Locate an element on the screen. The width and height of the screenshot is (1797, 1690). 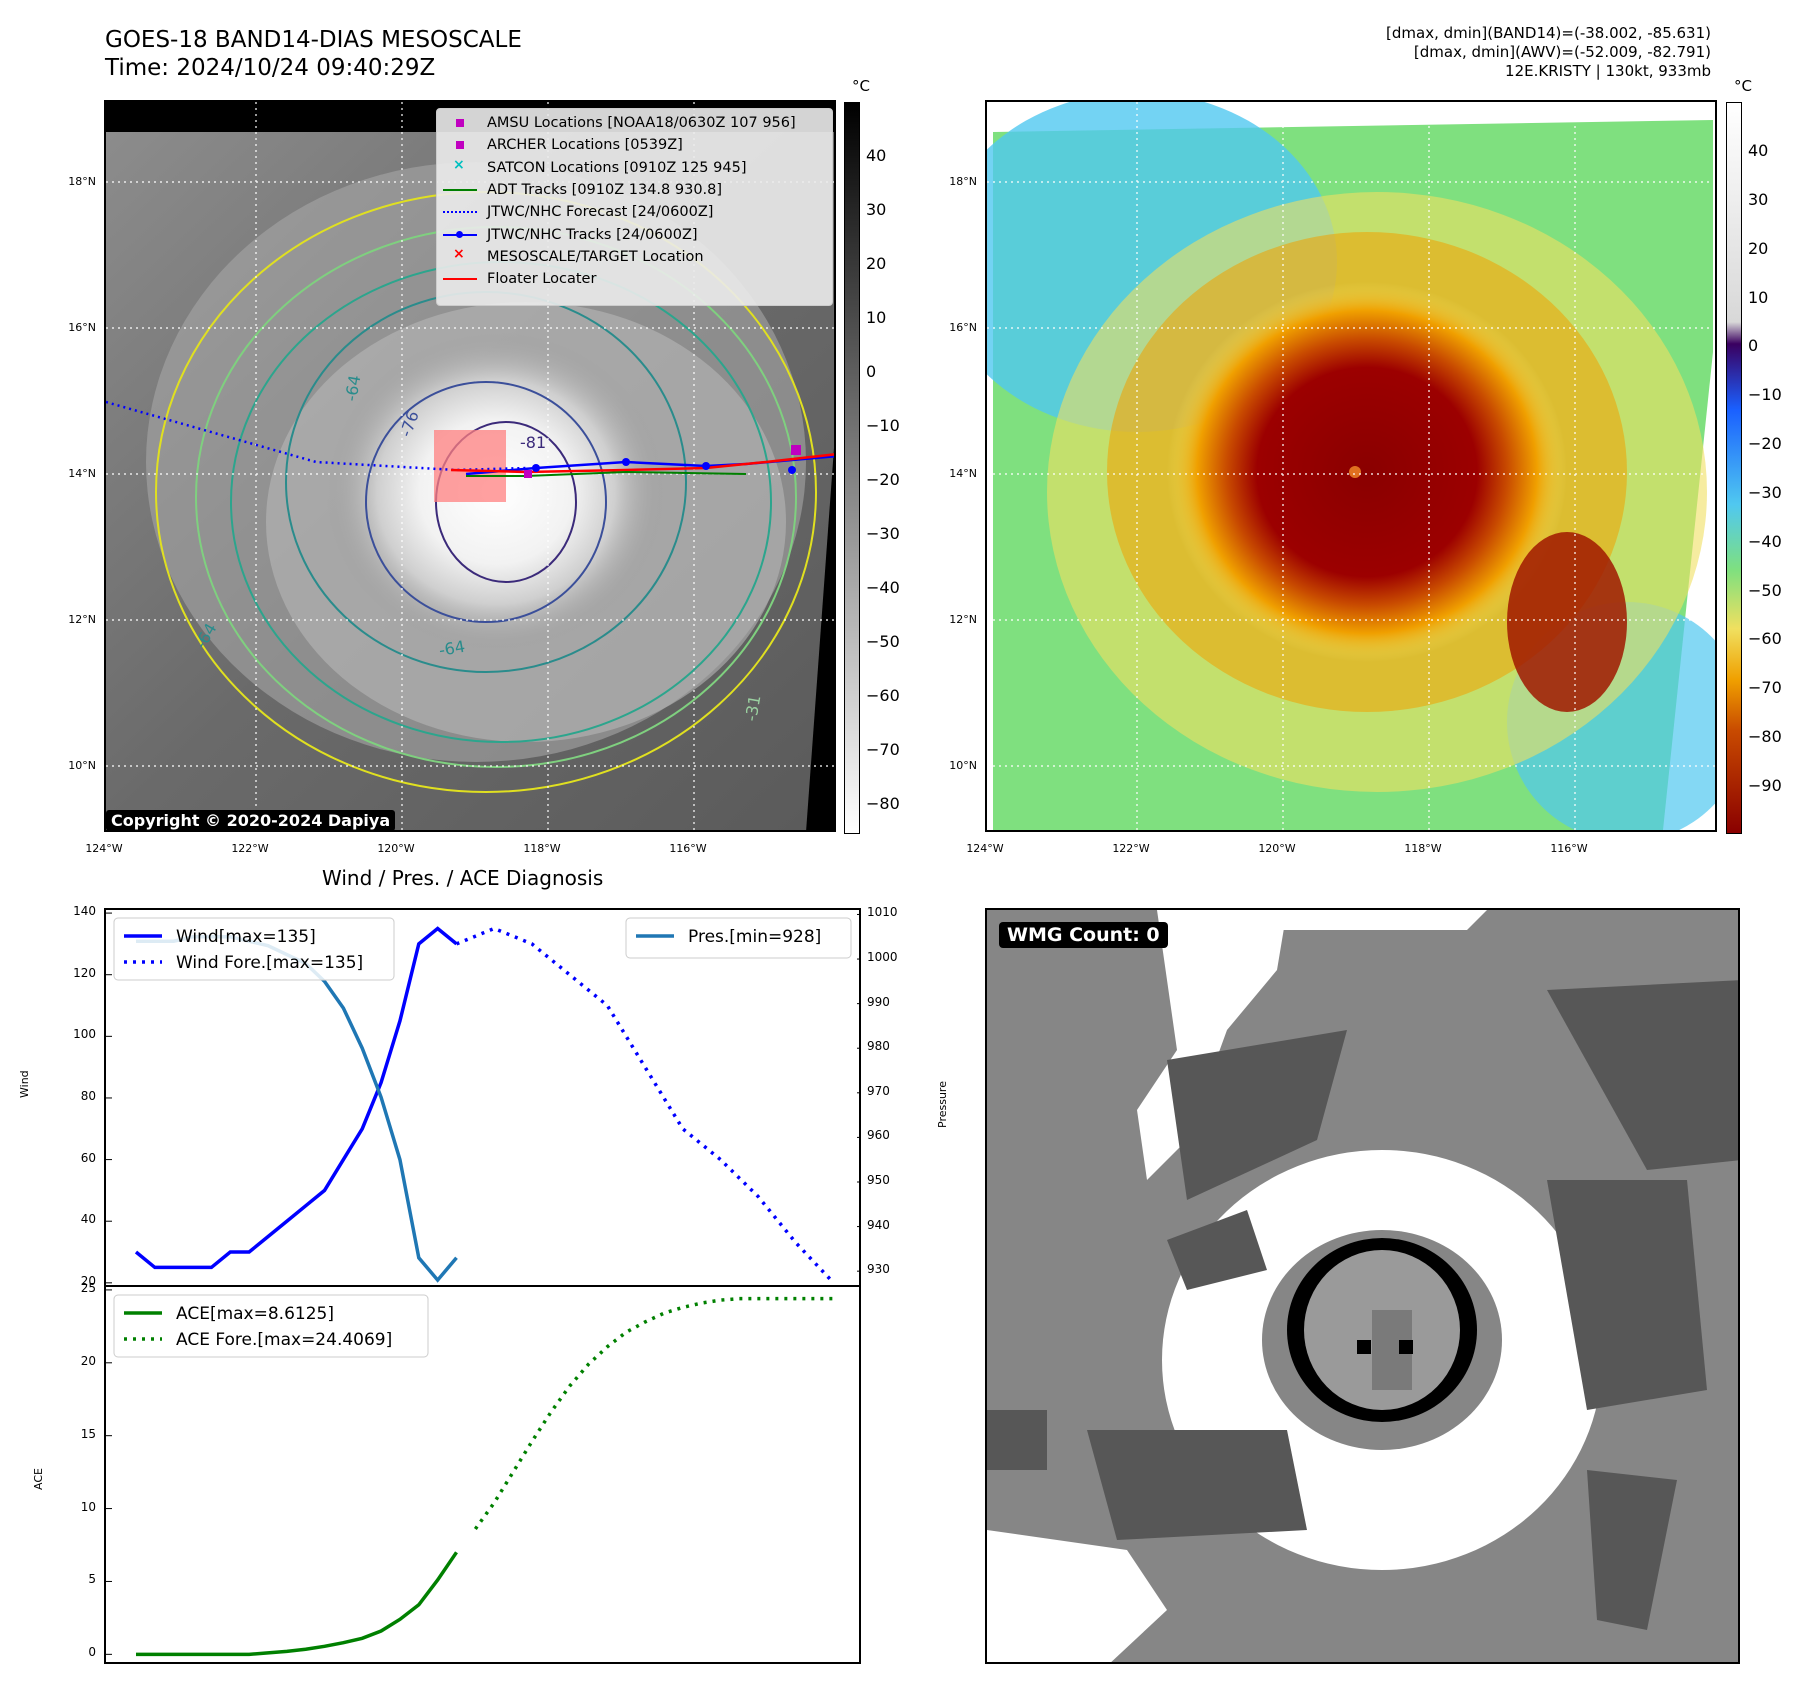
legend-entry: × SATCON Locations [0910Z 125 945] is located at coordinates (595, 167).